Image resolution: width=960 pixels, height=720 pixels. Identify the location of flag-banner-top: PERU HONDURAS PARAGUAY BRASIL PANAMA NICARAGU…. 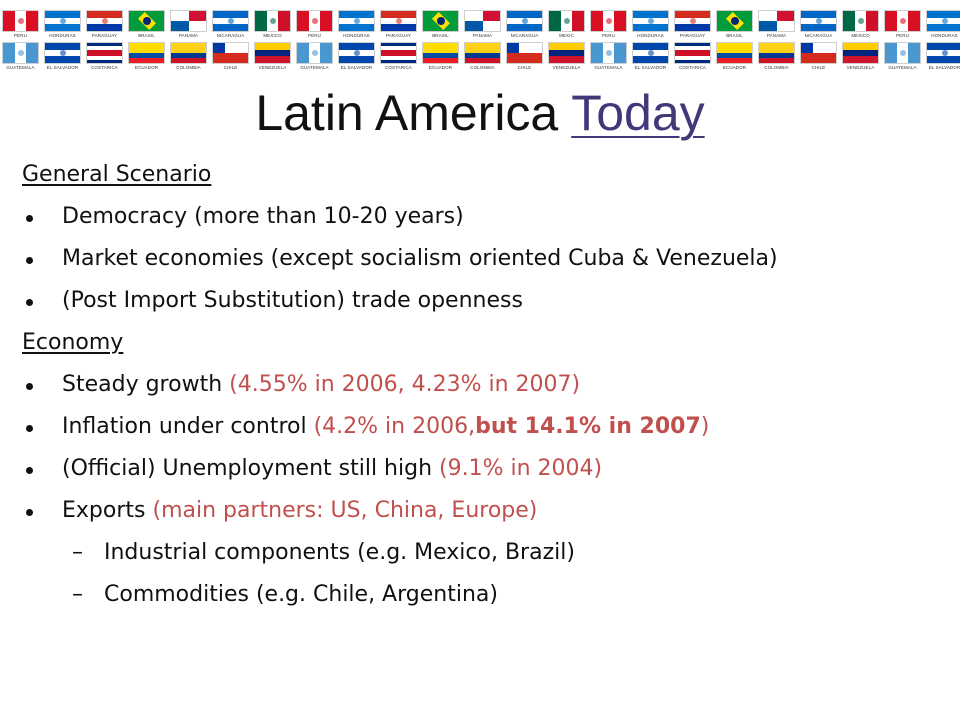
(480, 26).